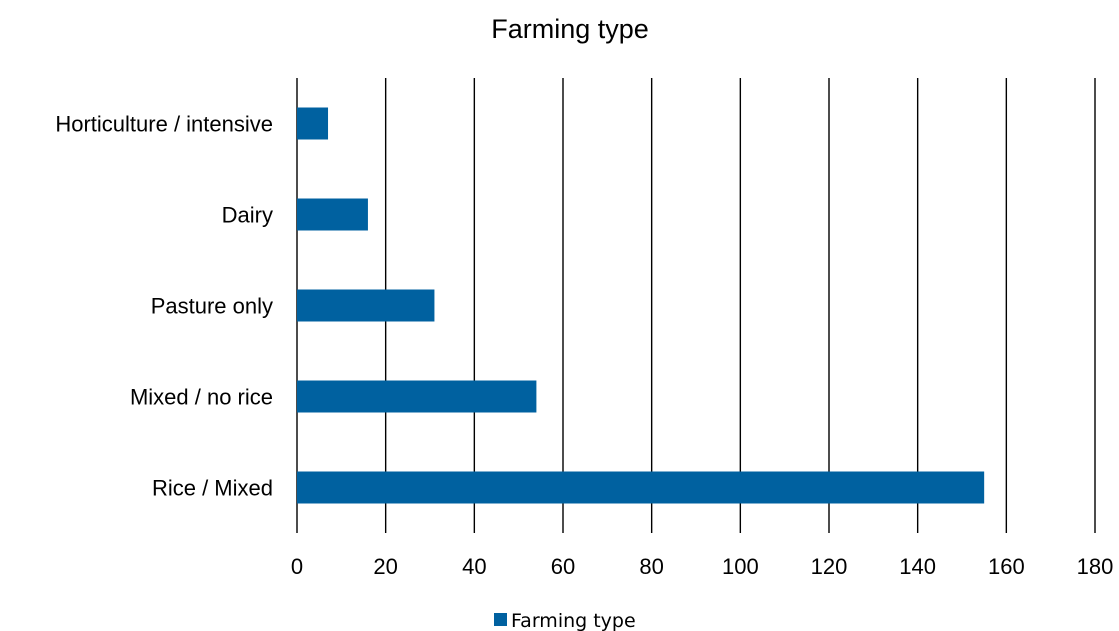 The image size is (1119, 631). I want to click on x-tick-label: 40, so click(474, 566).